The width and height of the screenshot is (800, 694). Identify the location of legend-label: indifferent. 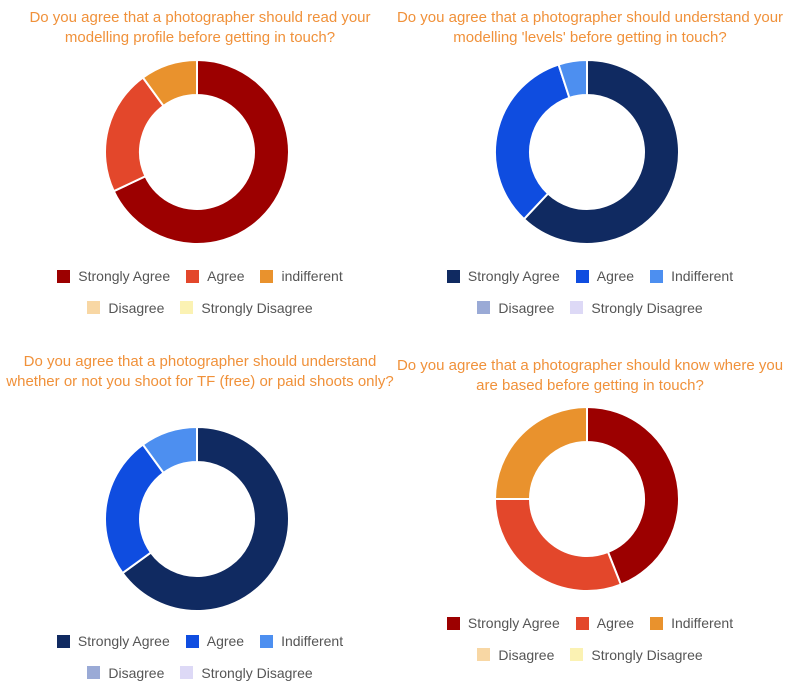
(312, 276).